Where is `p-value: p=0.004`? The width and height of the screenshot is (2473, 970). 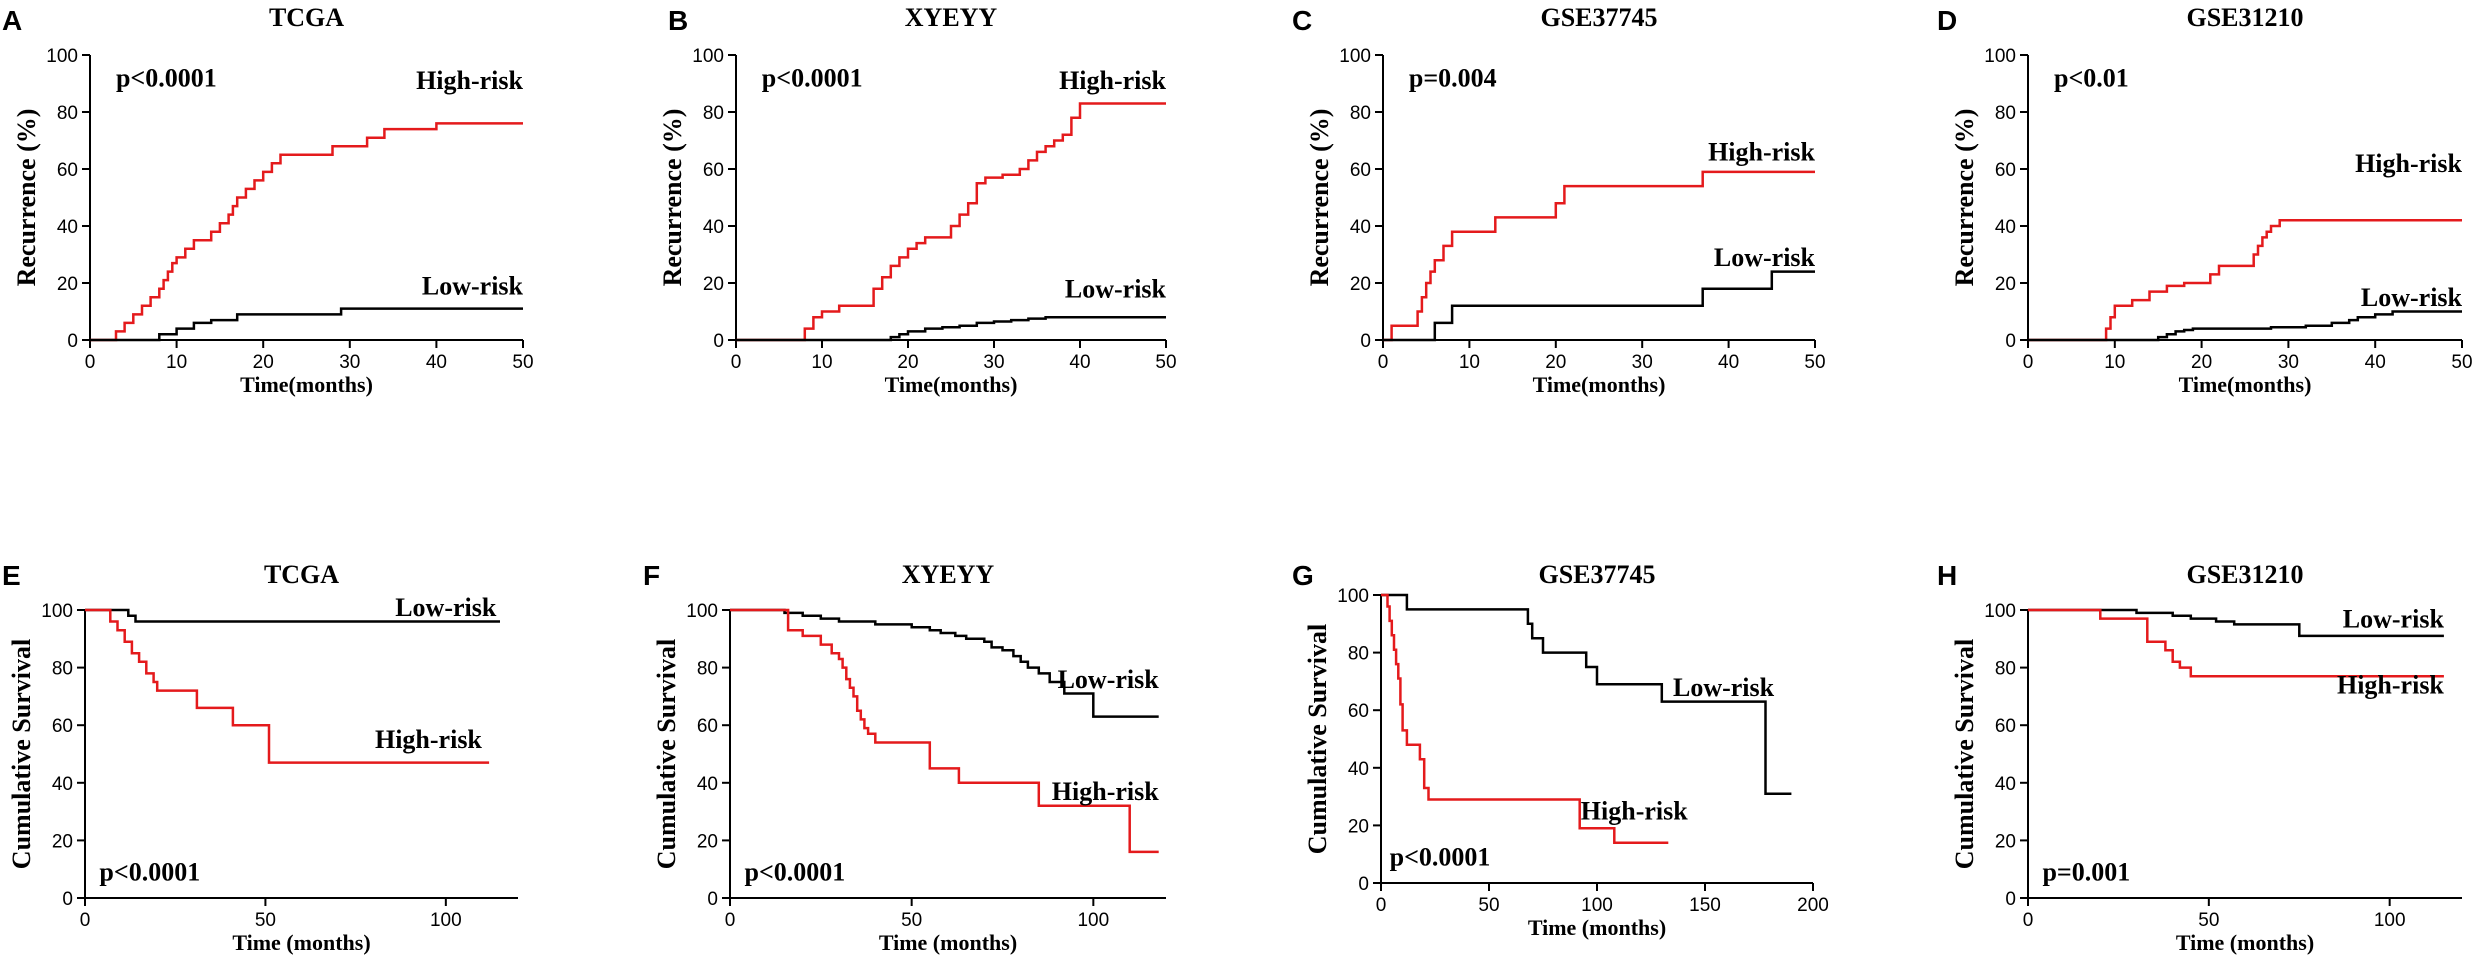
p-value: p=0.004 is located at coordinates (1453, 77).